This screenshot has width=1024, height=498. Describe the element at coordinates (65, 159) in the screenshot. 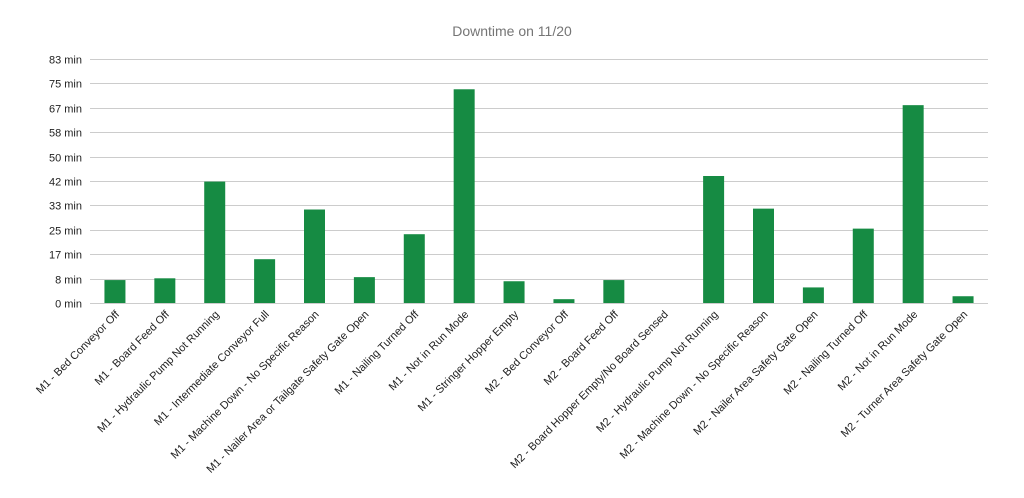

I see `y-tick-label: 50 min` at that location.